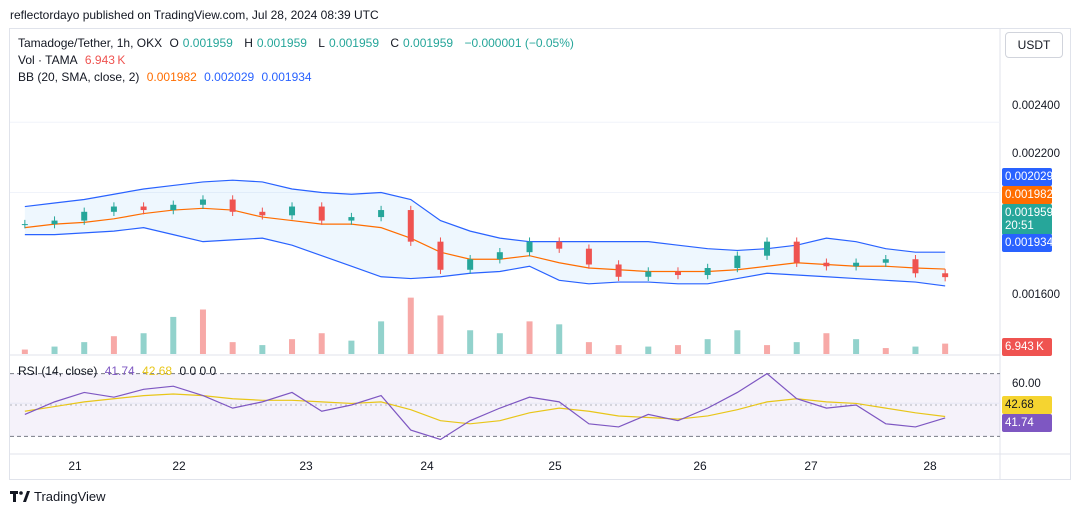 The width and height of the screenshot is (1080, 515). I want to click on bb-lower-line, so click(485, 257).